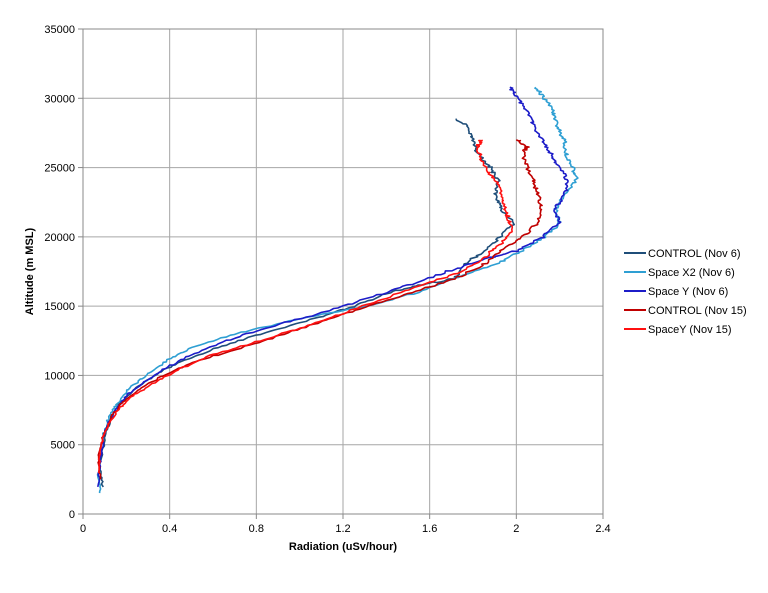  I want to click on y-tick-label: 5000, so click(63, 446).